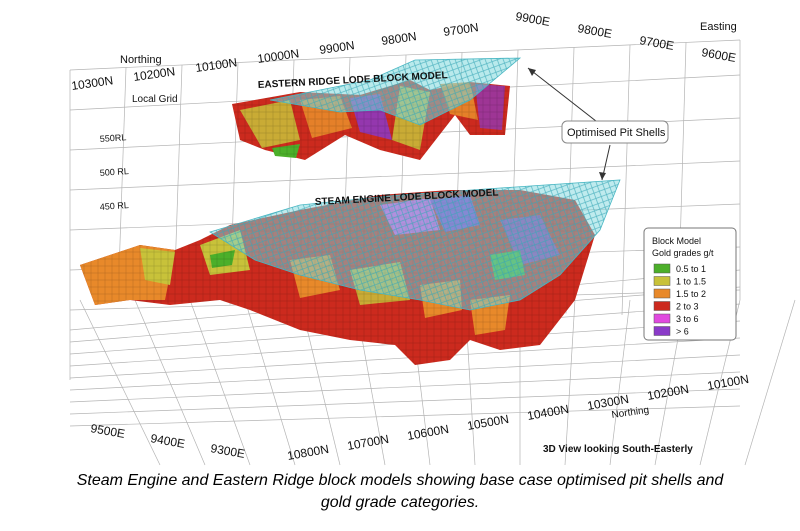  What do you see at coordinates (548, 412) in the screenshot?
I see `northing-bottom-tick: 10400N` at bounding box center [548, 412].